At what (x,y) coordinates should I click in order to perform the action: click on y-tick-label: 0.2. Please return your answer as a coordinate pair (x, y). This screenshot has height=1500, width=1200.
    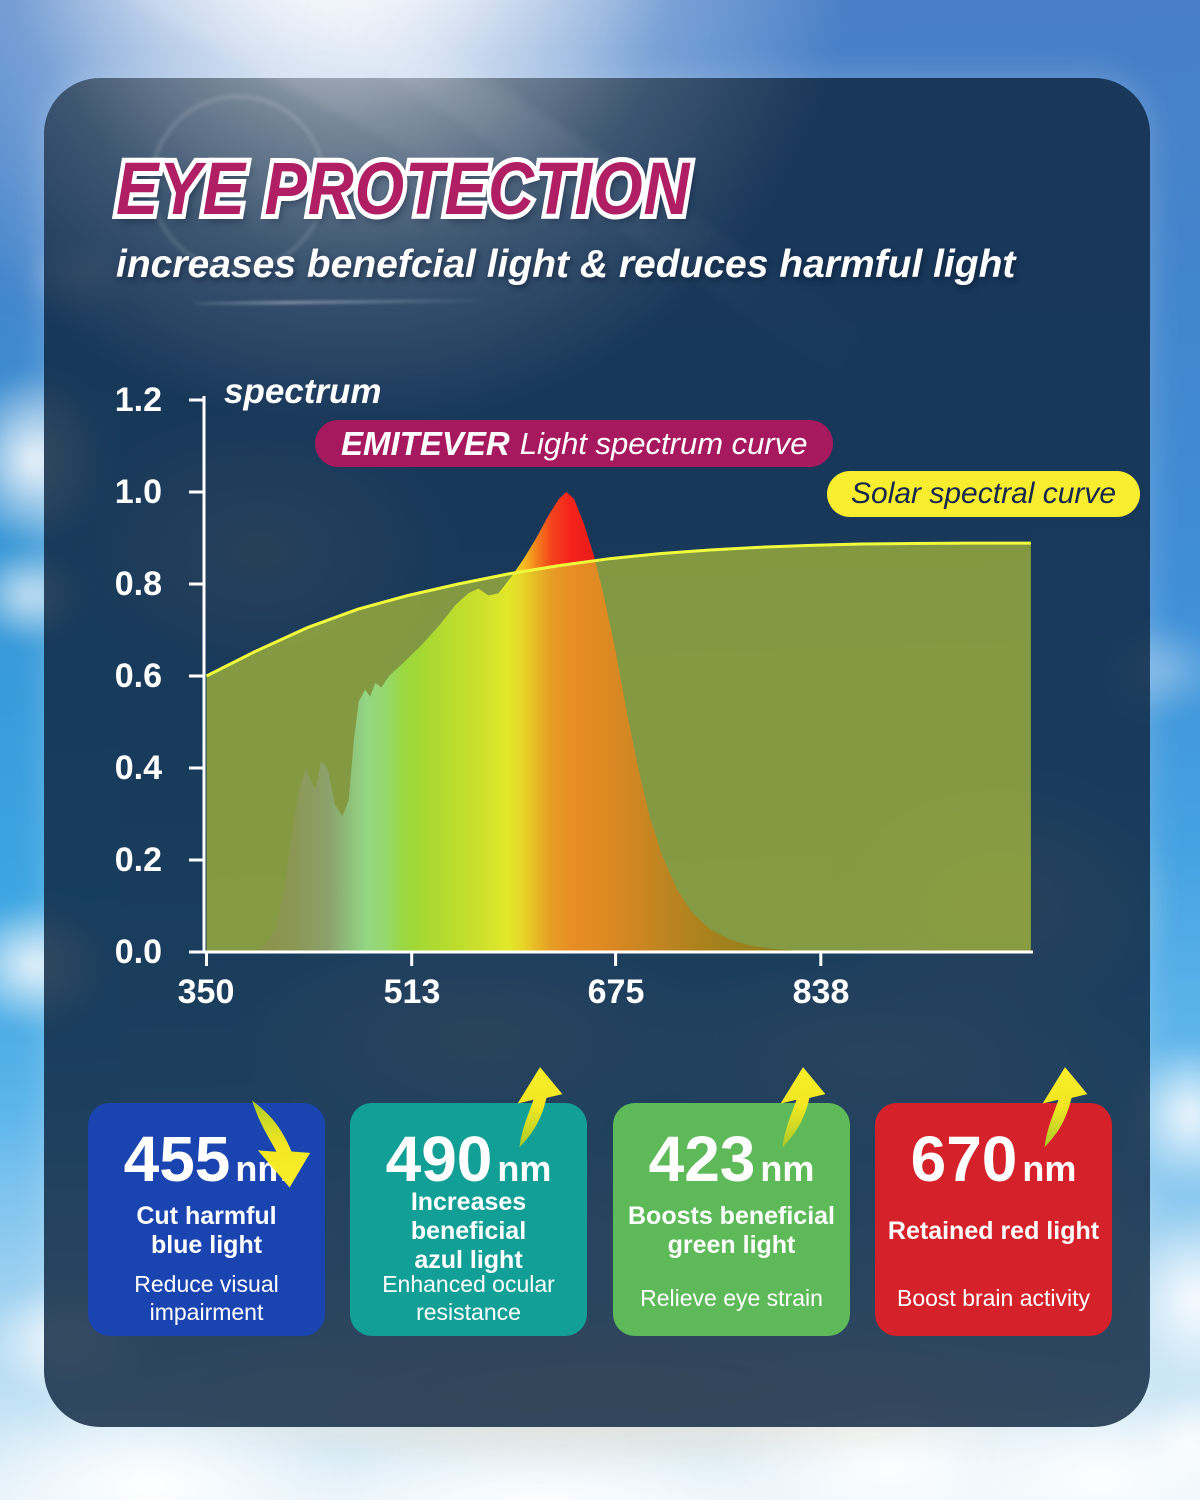
    Looking at the image, I should click on (138, 860).